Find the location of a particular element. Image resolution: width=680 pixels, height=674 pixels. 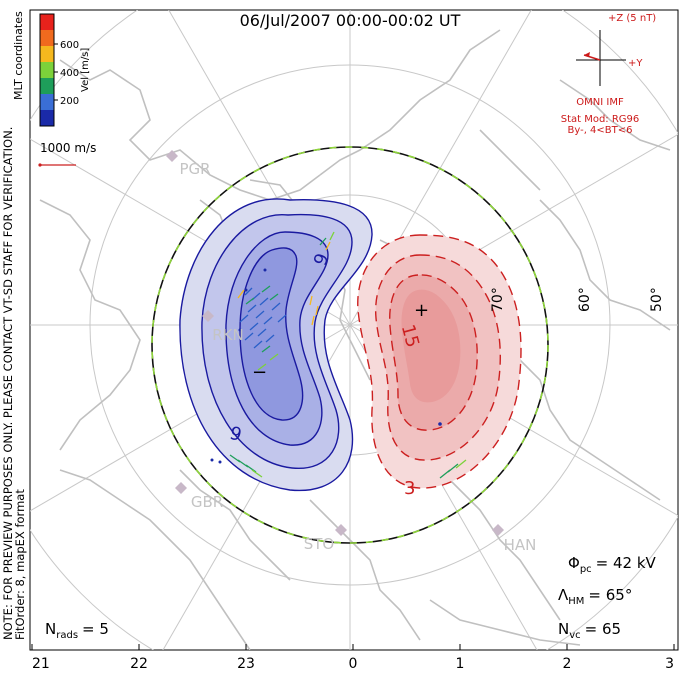

potential-max-mark: + is located at coordinates (421, 310).